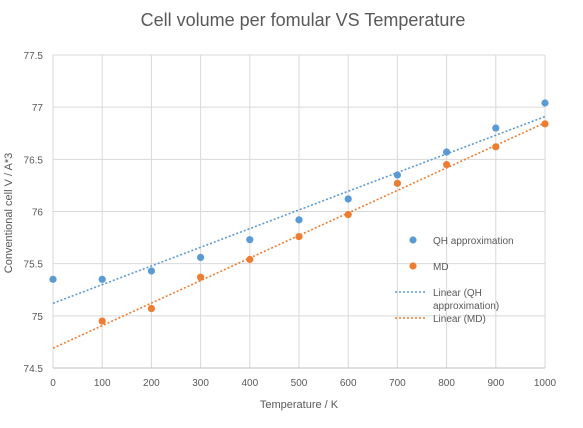  Describe the element at coordinates (38, 108) in the screenshot. I see `y-tick-label: 77` at that location.